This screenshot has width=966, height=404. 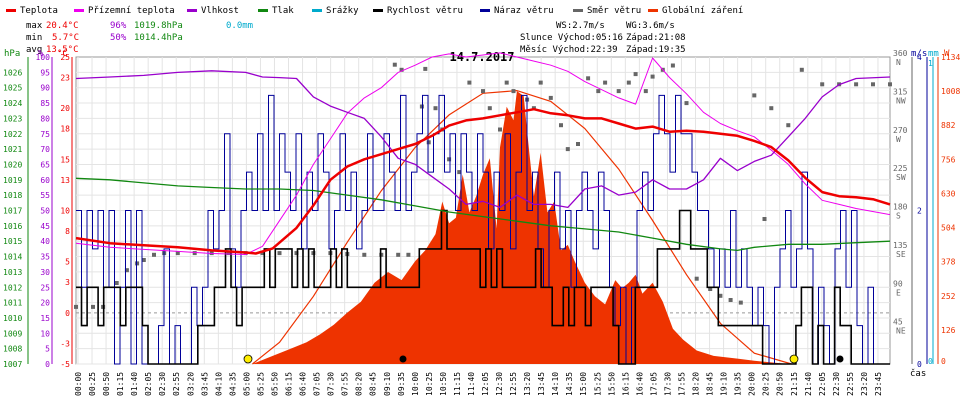 I want to click on y-tick-hpa: 1017, so click(x=12, y=211).